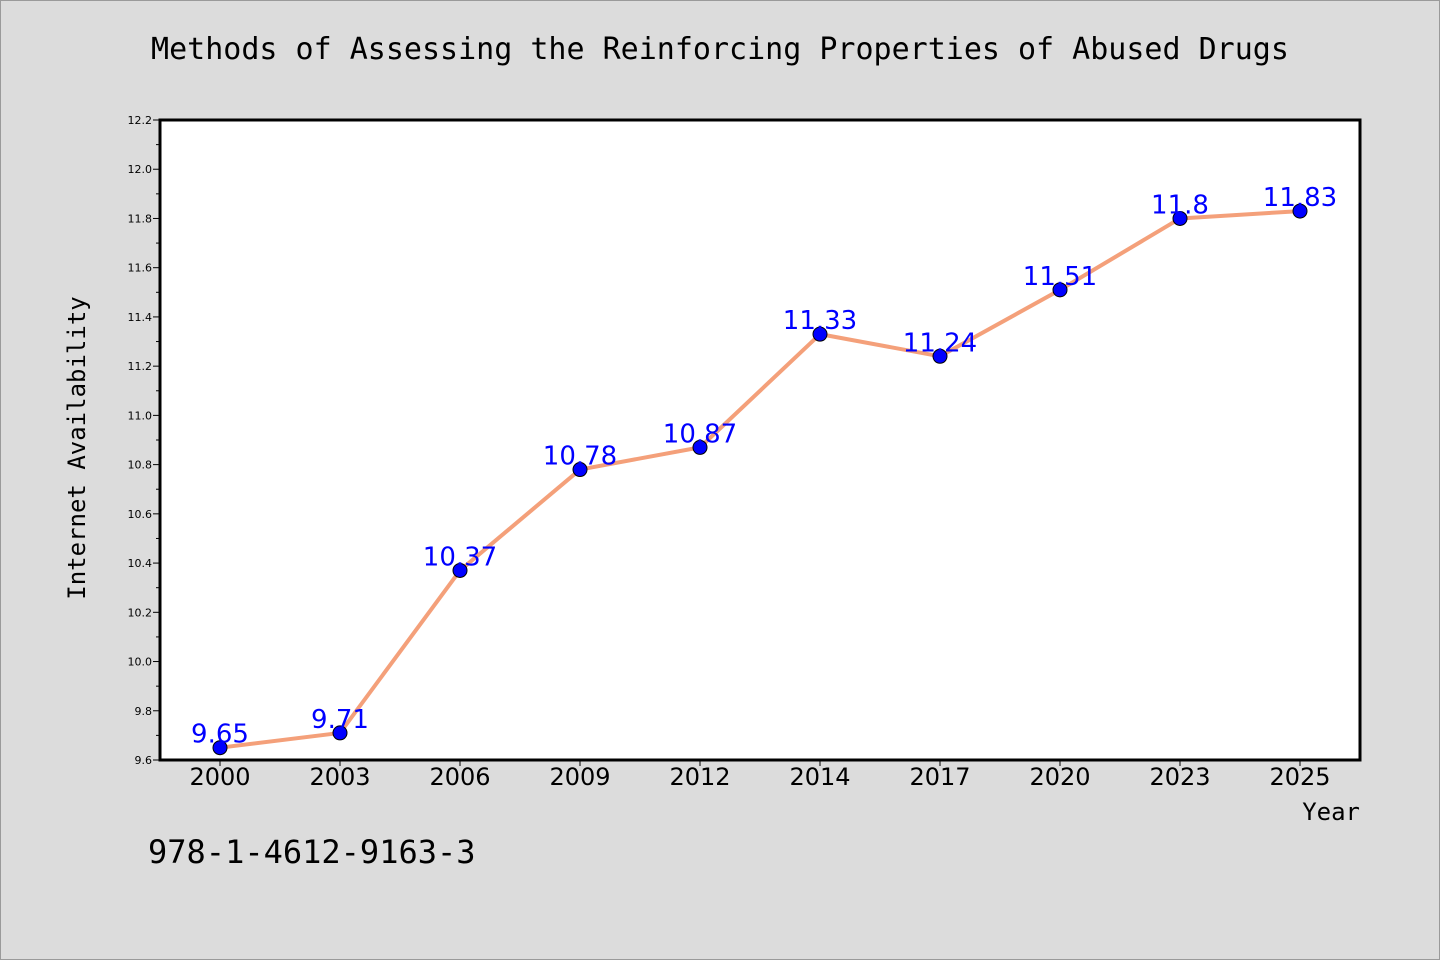 The image size is (1440, 960). I want to click on y-tick-label: 11.8, so click(140, 218).